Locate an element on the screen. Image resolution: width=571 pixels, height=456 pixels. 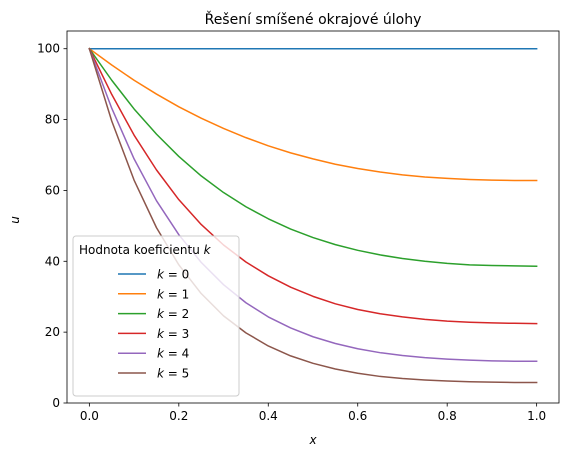
legend-box is located at coordinates (156, 316).